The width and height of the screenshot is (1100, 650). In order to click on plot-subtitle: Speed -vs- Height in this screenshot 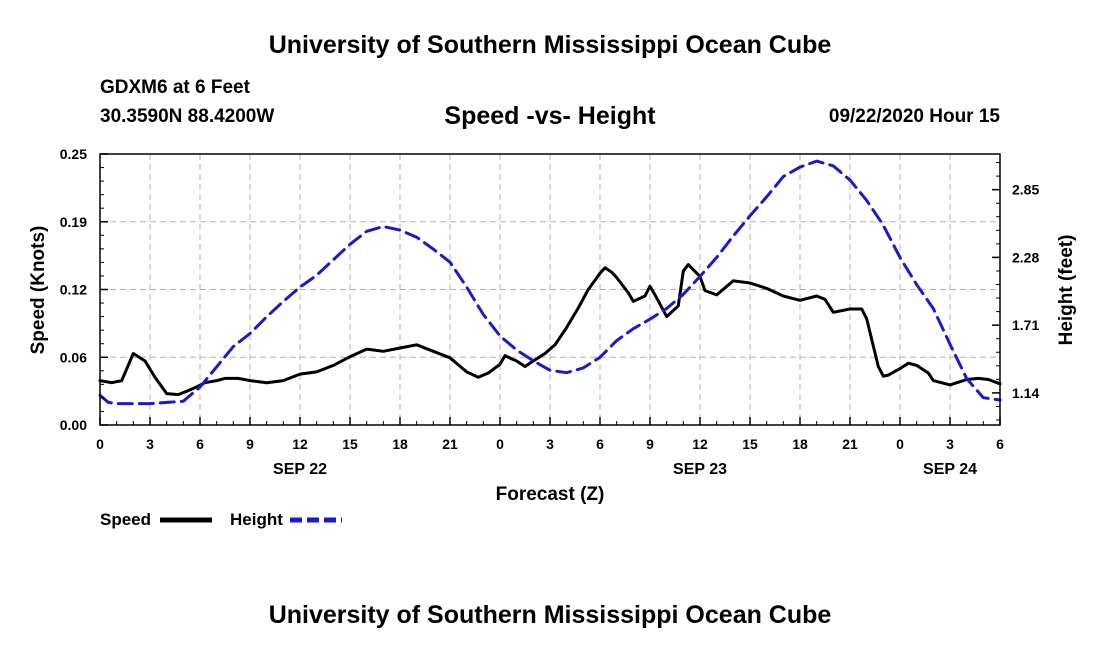, I will do `click(550, 116)`.